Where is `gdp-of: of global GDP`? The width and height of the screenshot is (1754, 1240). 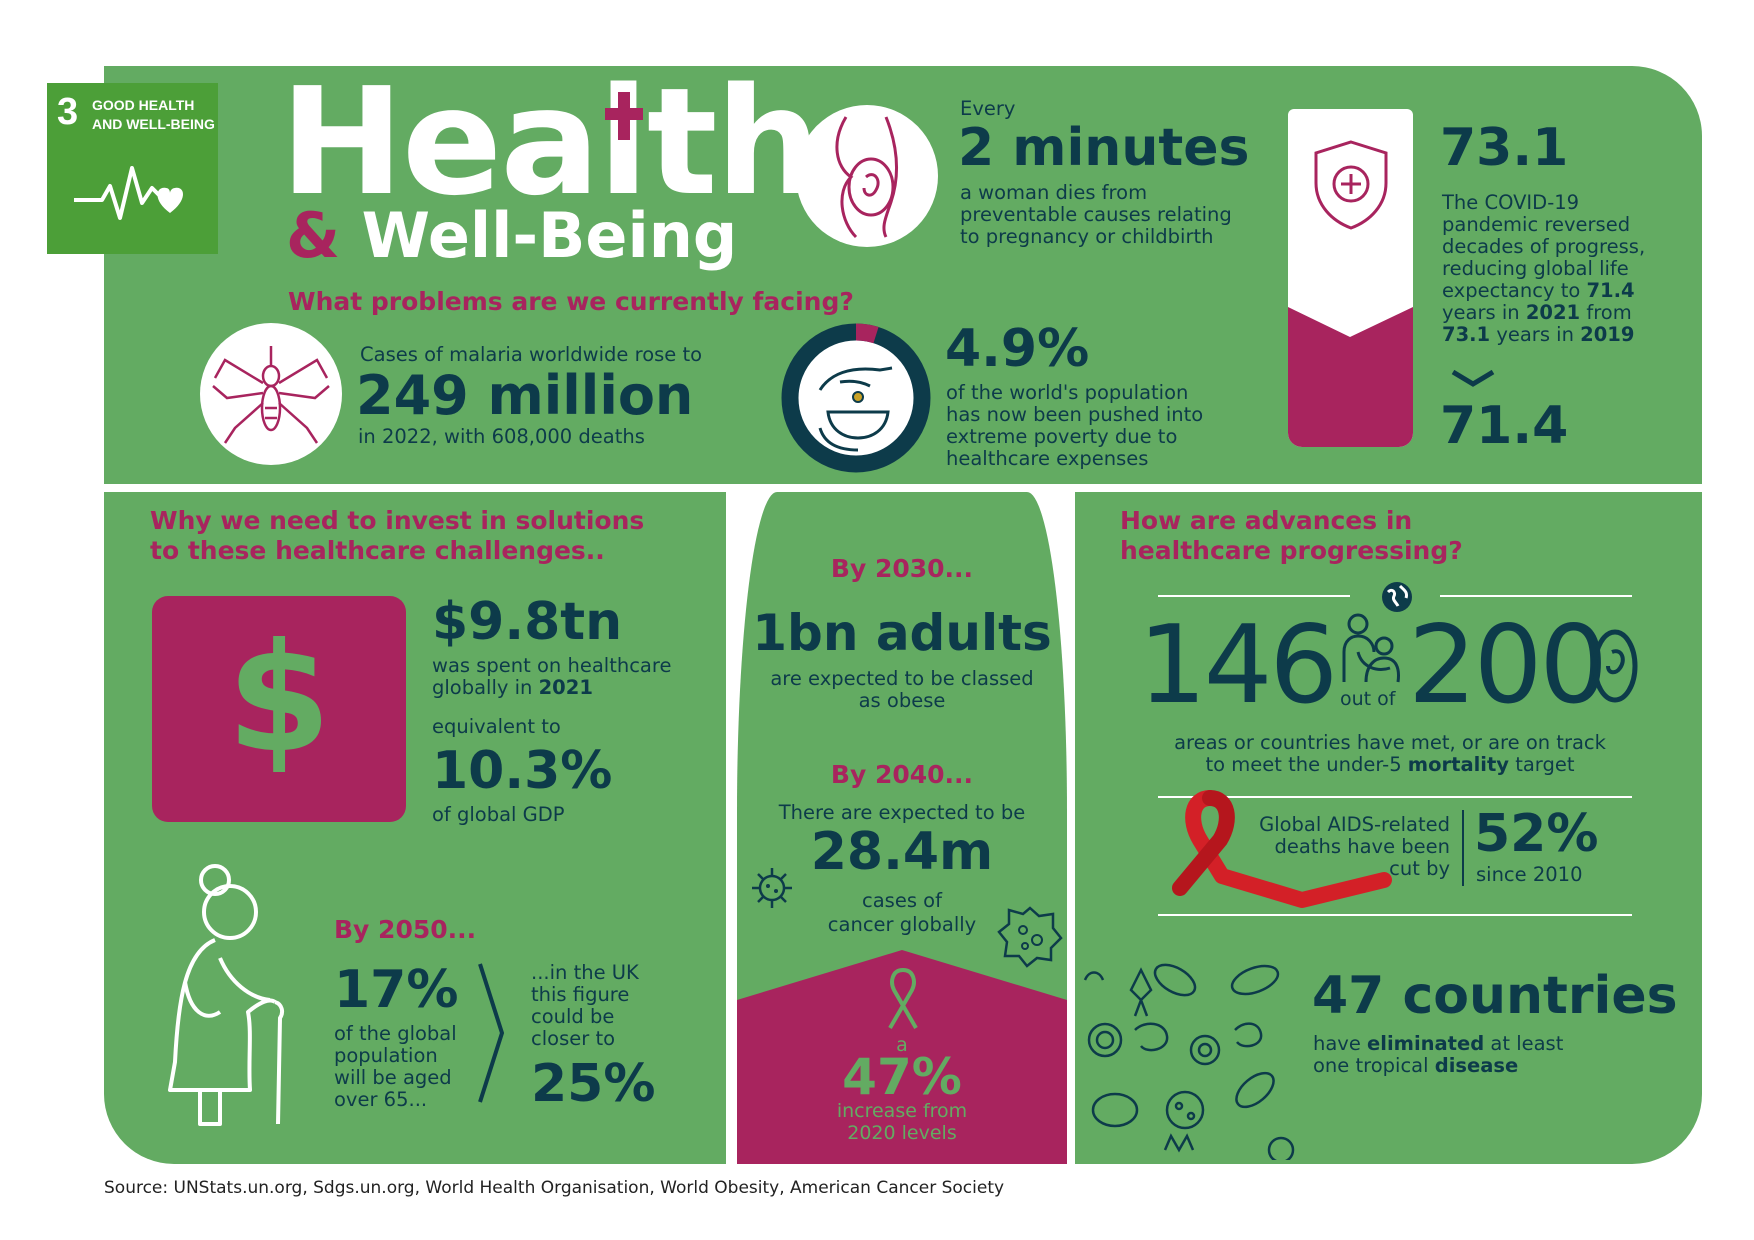 gdp-of: of global GDP is located at coordinates (498, 814).